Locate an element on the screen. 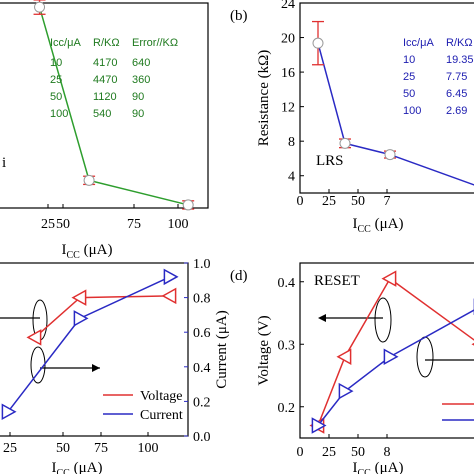 Image resolution: width=474 pixels, height=474 pixels. pb-table-cell: 50 is located at coordinates (409, 94).